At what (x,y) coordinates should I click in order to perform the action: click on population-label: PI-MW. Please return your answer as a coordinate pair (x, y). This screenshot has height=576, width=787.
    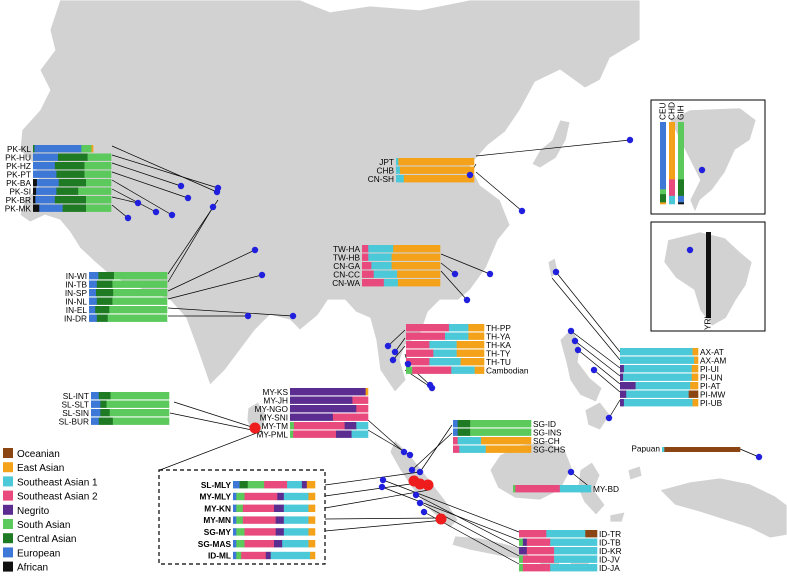
    Looking at the image, I should click on (713, 394).